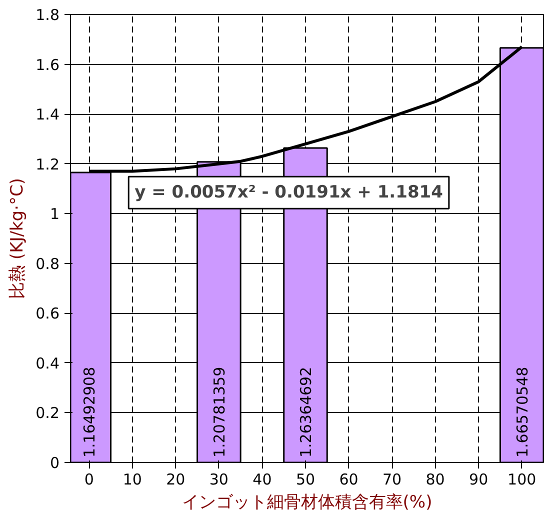  I want to click on data-label: 1.26364692, so click(305, 412).